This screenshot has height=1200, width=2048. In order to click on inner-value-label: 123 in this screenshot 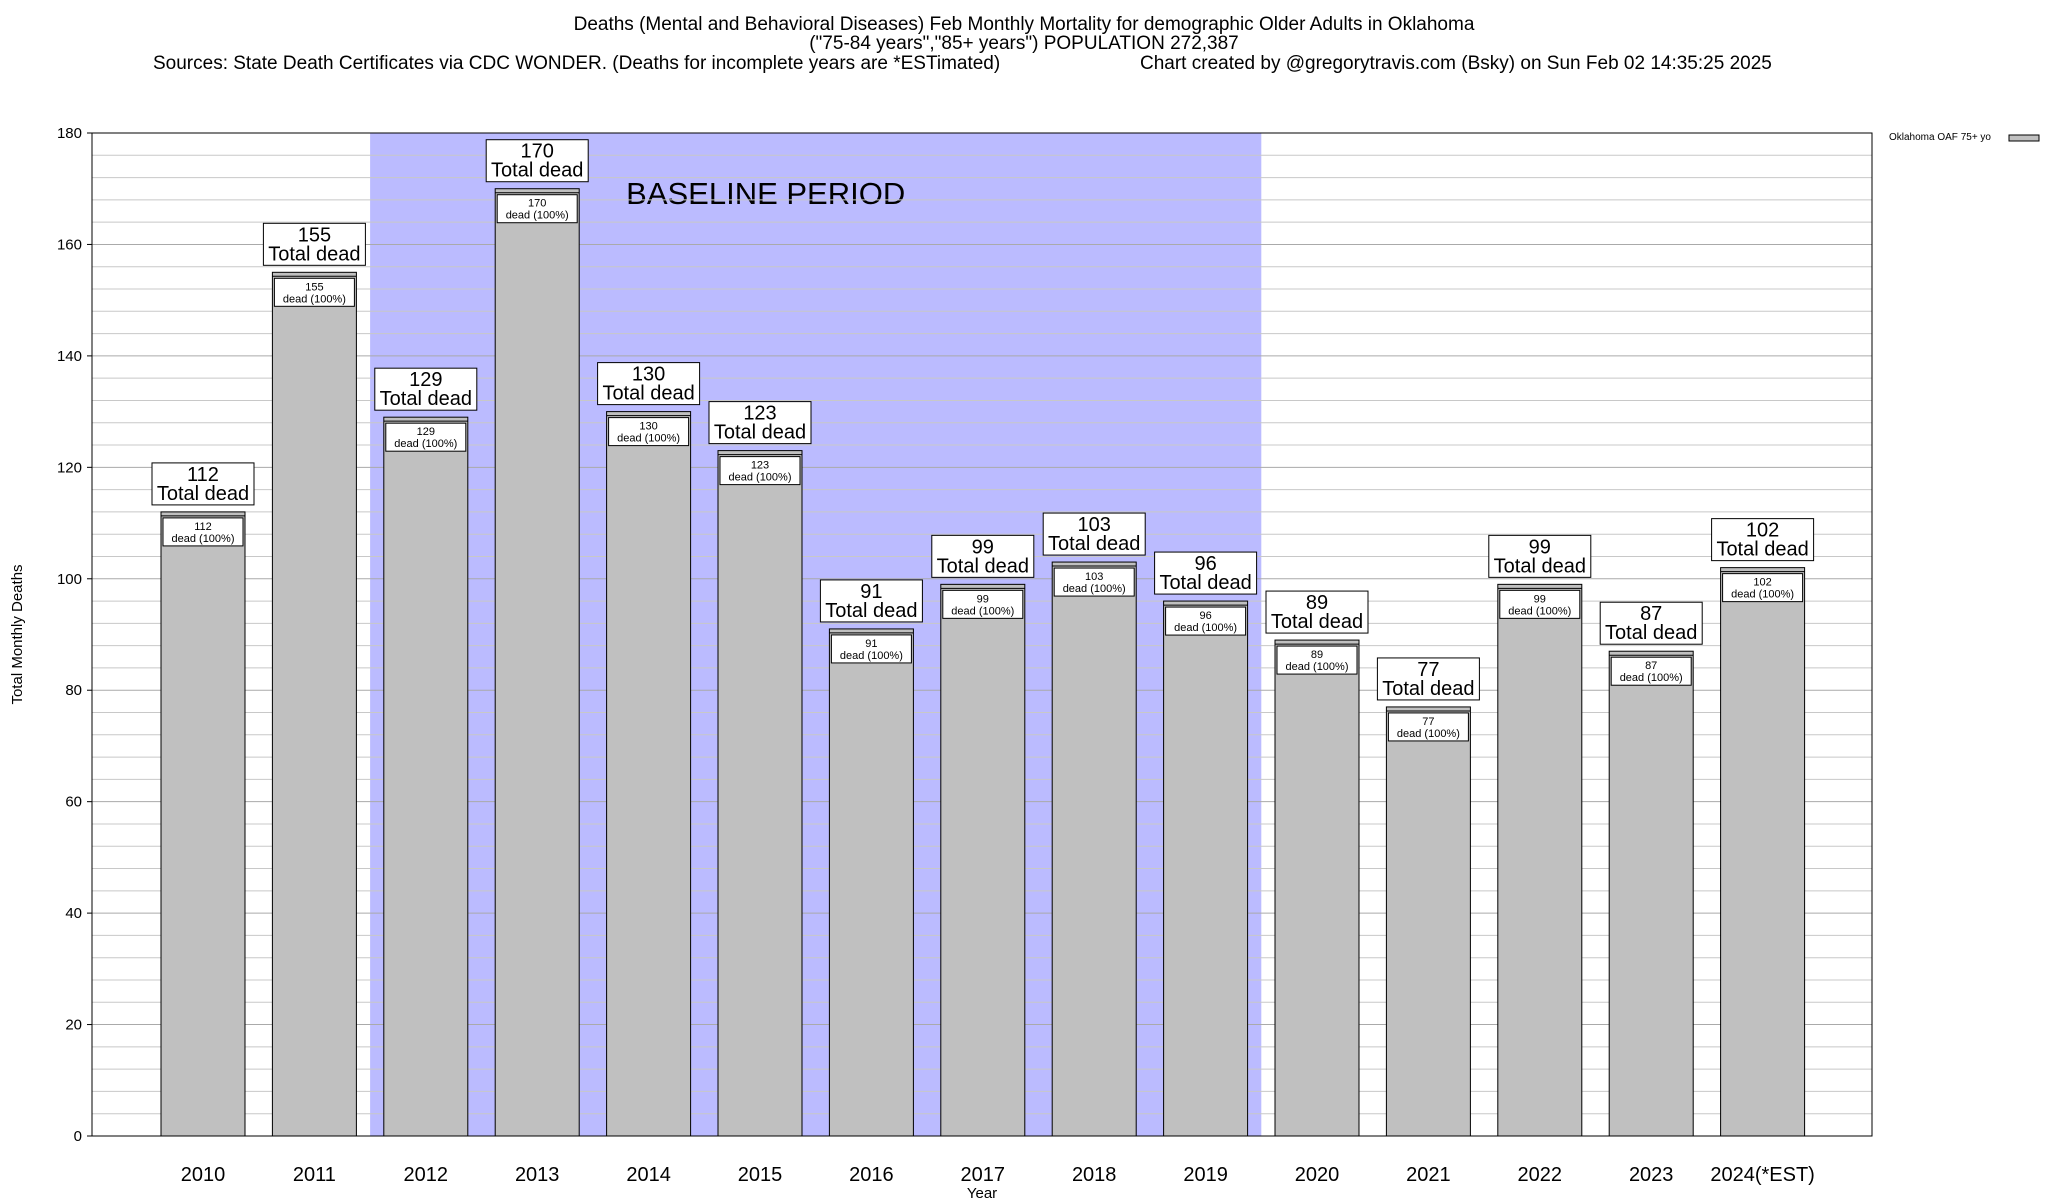, I will do `click(760, 466)`.